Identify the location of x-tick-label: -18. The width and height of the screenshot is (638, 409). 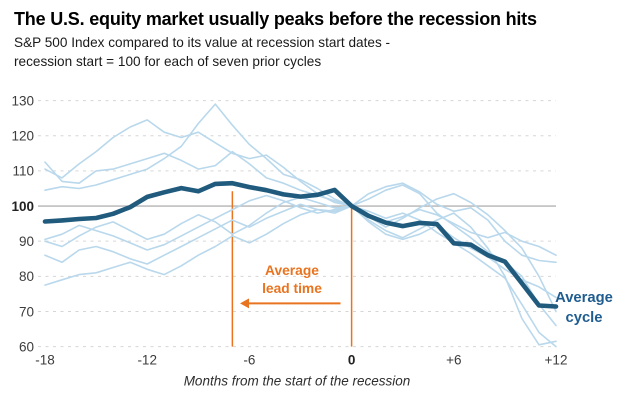
(45, 360).